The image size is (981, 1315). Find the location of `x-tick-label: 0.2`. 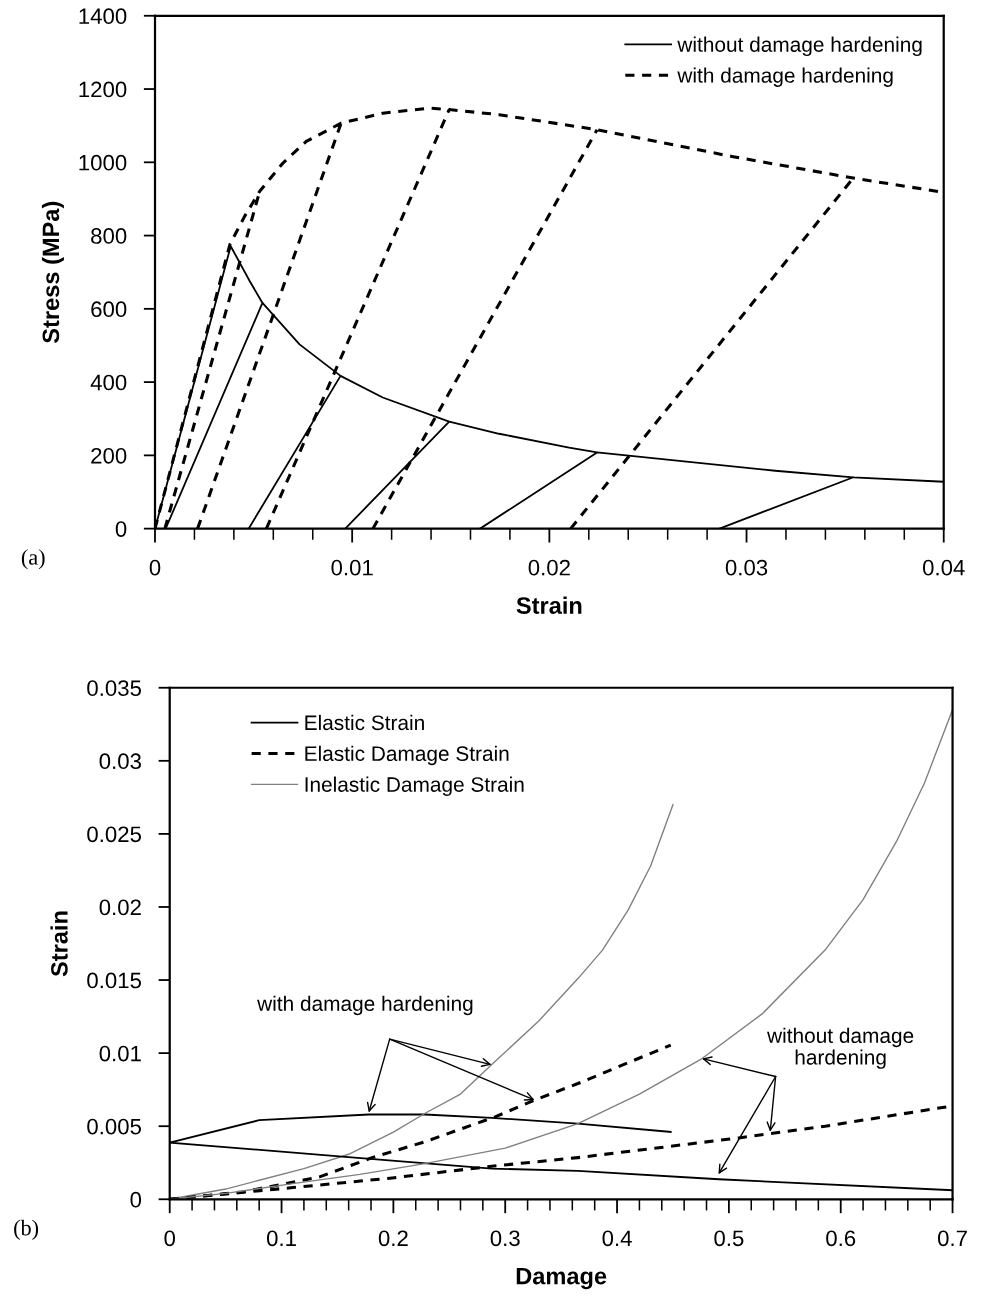

x-tick-label: 0.2 is located at coordinates (393, 1238).